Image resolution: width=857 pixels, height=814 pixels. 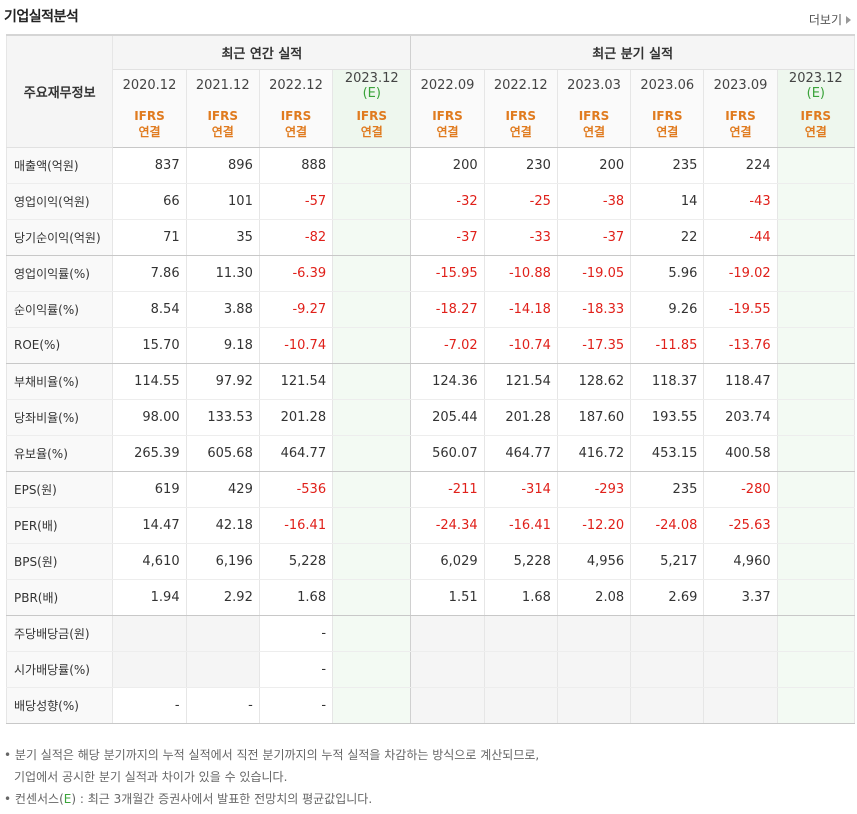 I want to click on table-cell: 837, so click(x=149, y=165).